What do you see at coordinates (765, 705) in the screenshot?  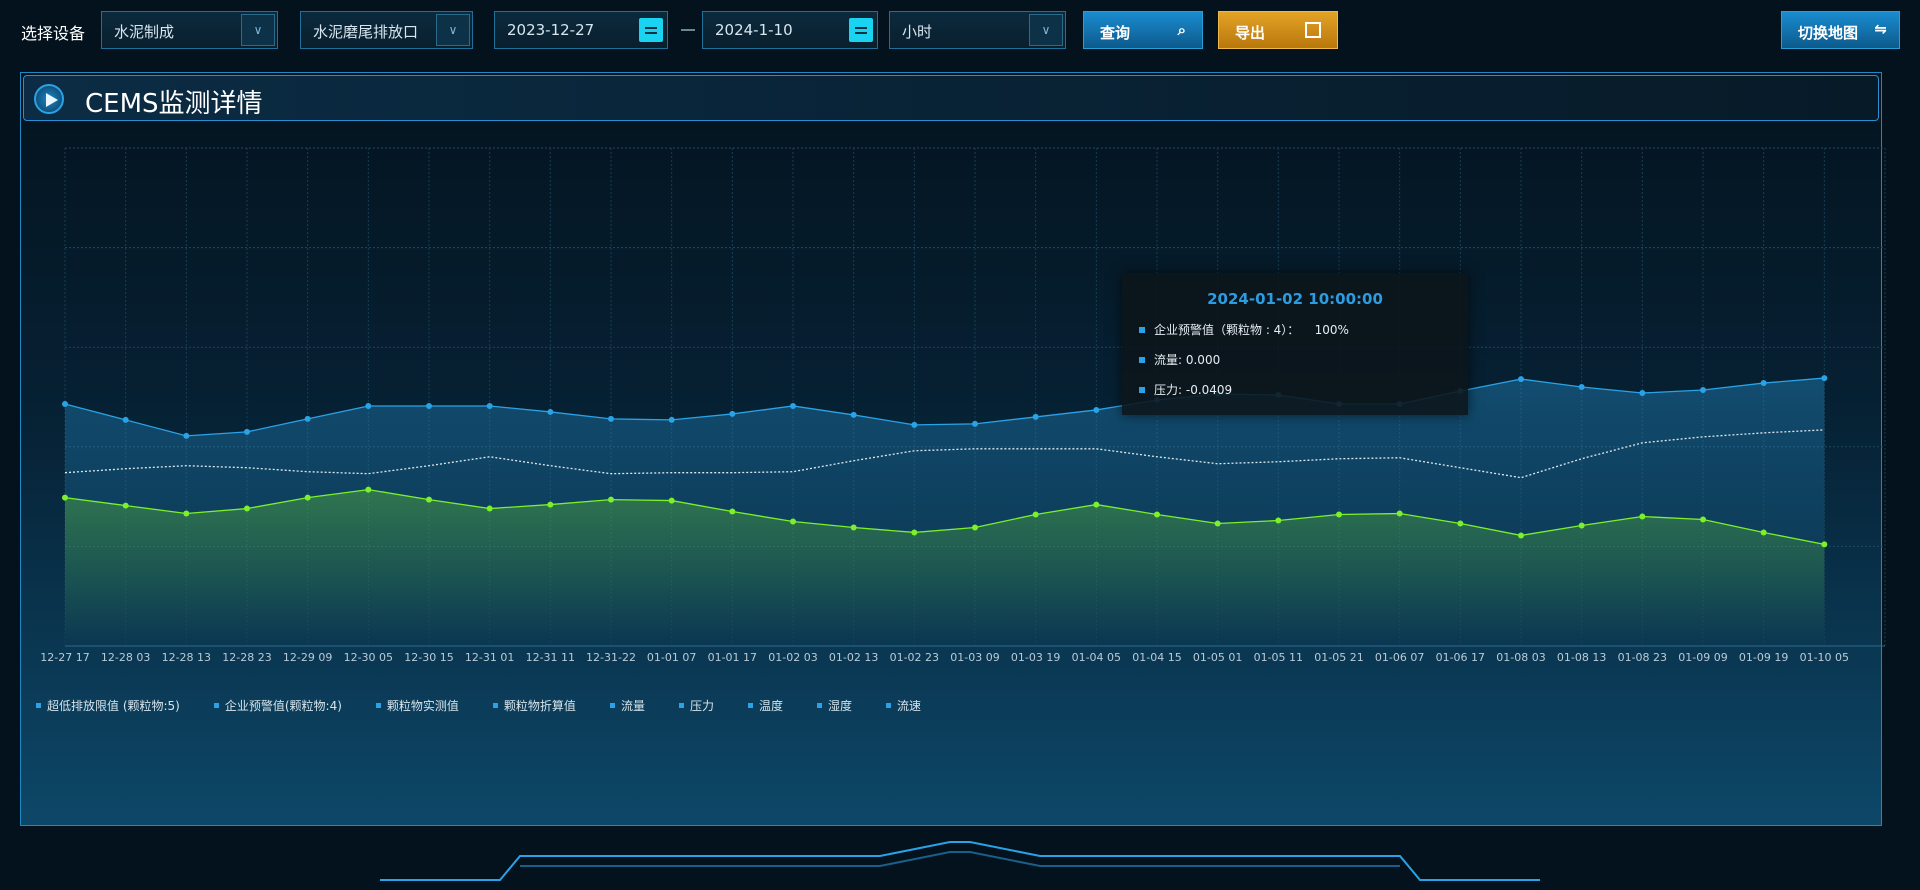 I see `legend-item: 温度` at bounding box center [765, 705].